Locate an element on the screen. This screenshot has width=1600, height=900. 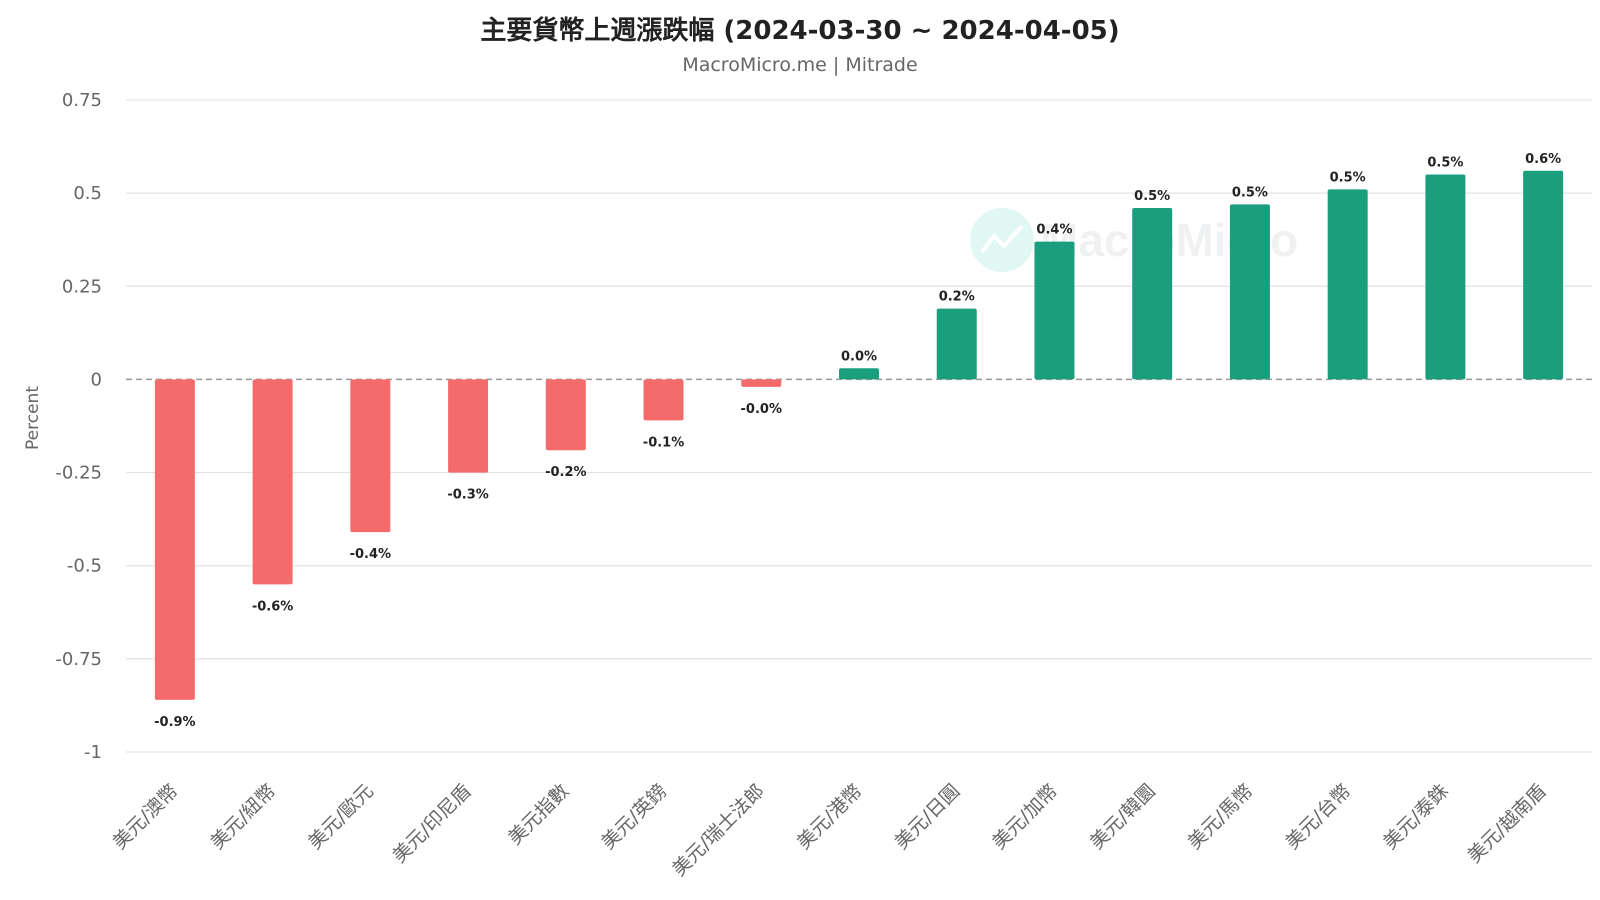
x-tick-label: 美元/越南盾 is located at coordinates (1506, 823).